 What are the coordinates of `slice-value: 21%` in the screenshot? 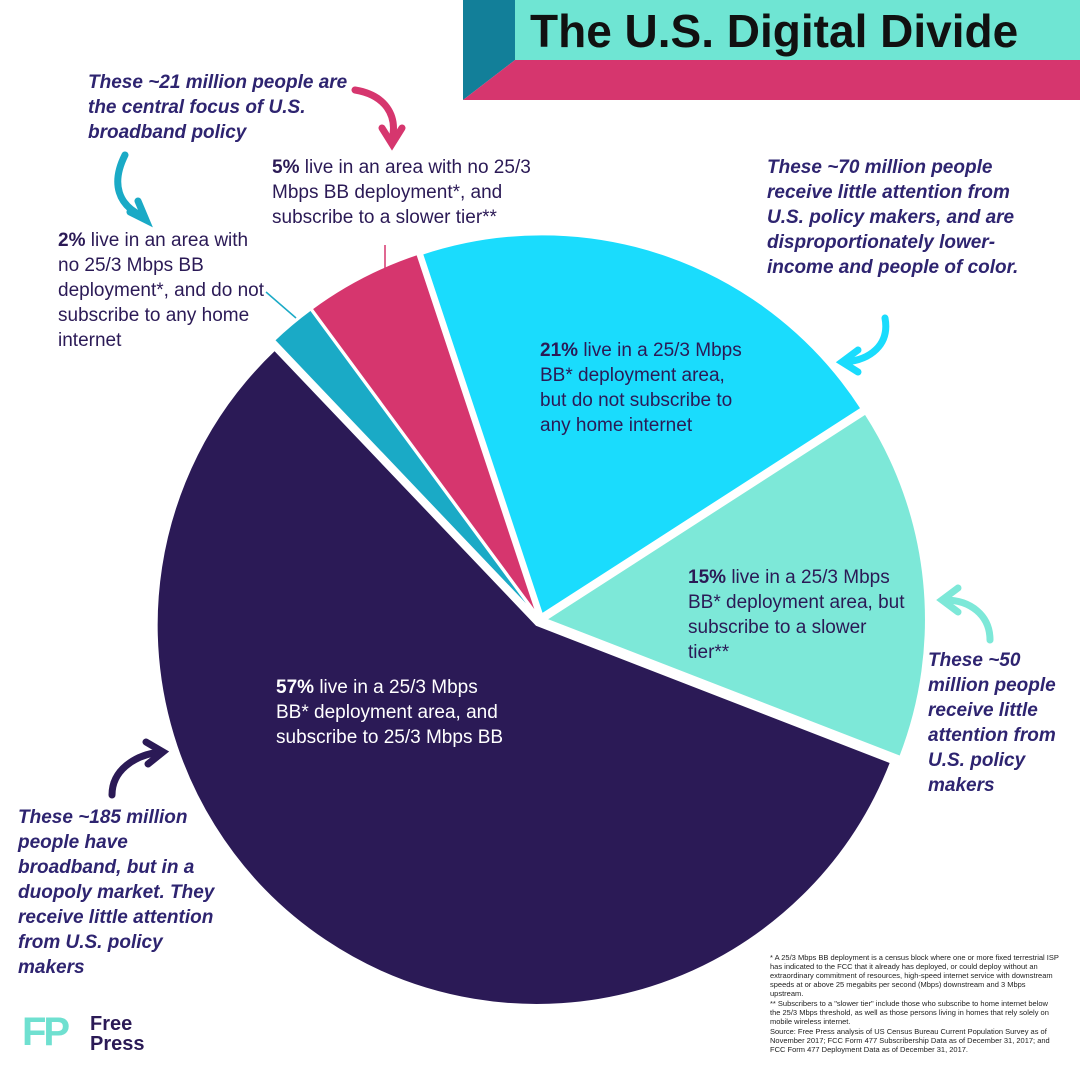 It's located at (559, 350).